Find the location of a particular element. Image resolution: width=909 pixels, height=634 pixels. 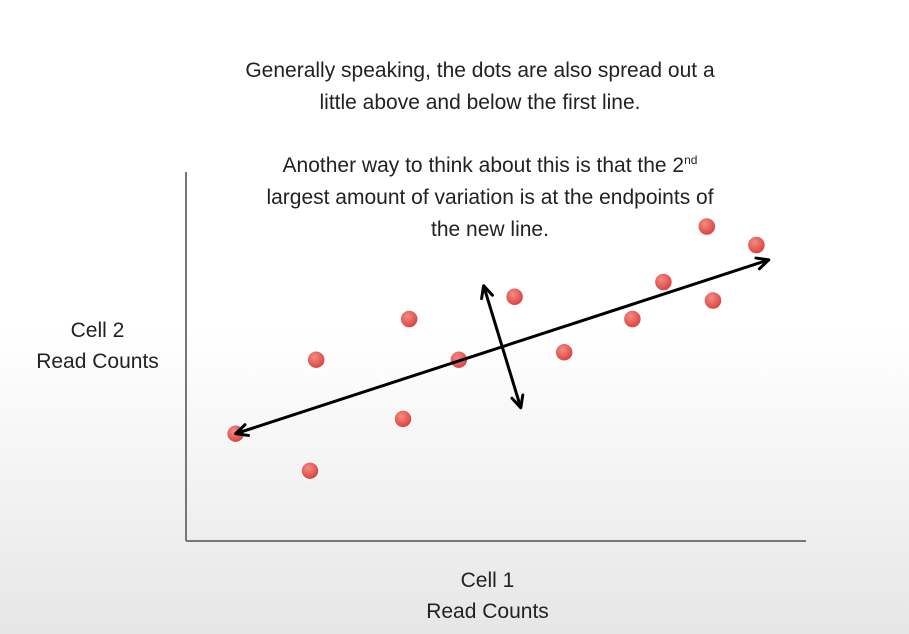

annotation-text-1-line-2: little above and below the first line. is located at coordinates (480, 102).